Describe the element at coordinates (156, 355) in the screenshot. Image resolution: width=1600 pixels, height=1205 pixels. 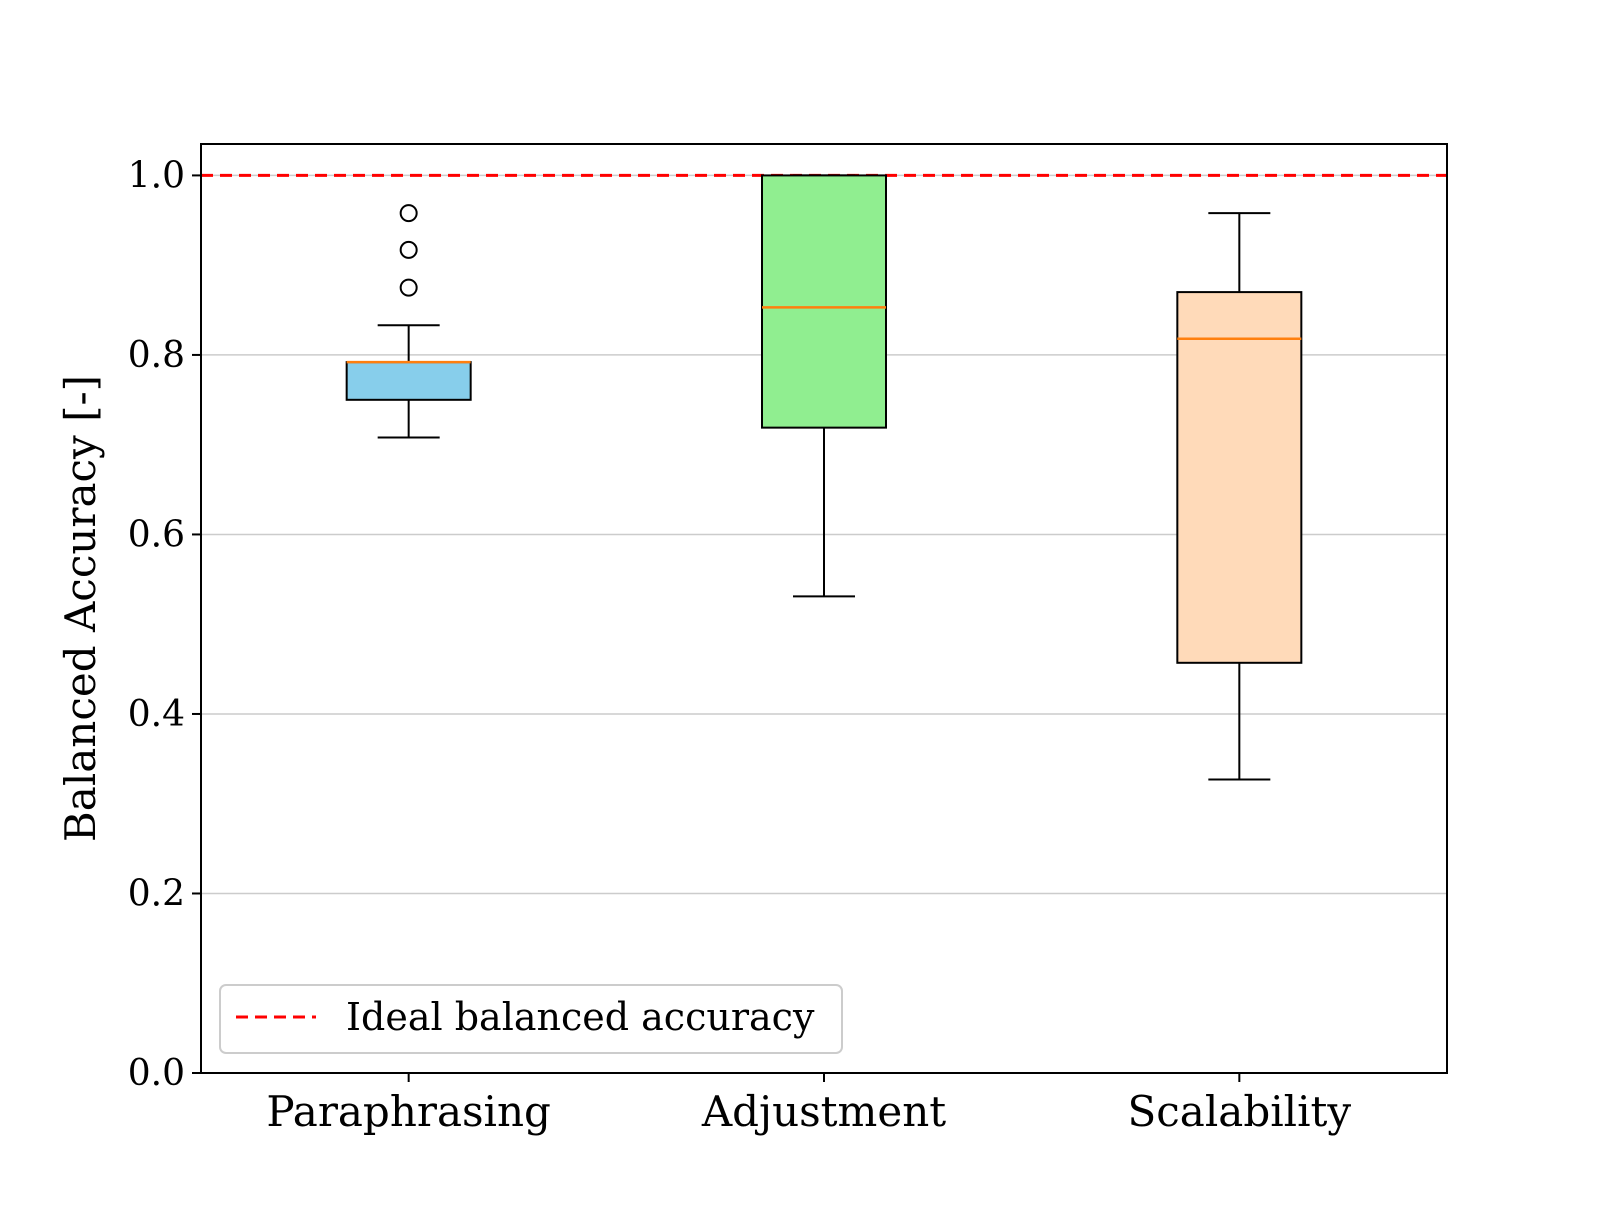
I see `y-tick-label: 0.8` at that location.